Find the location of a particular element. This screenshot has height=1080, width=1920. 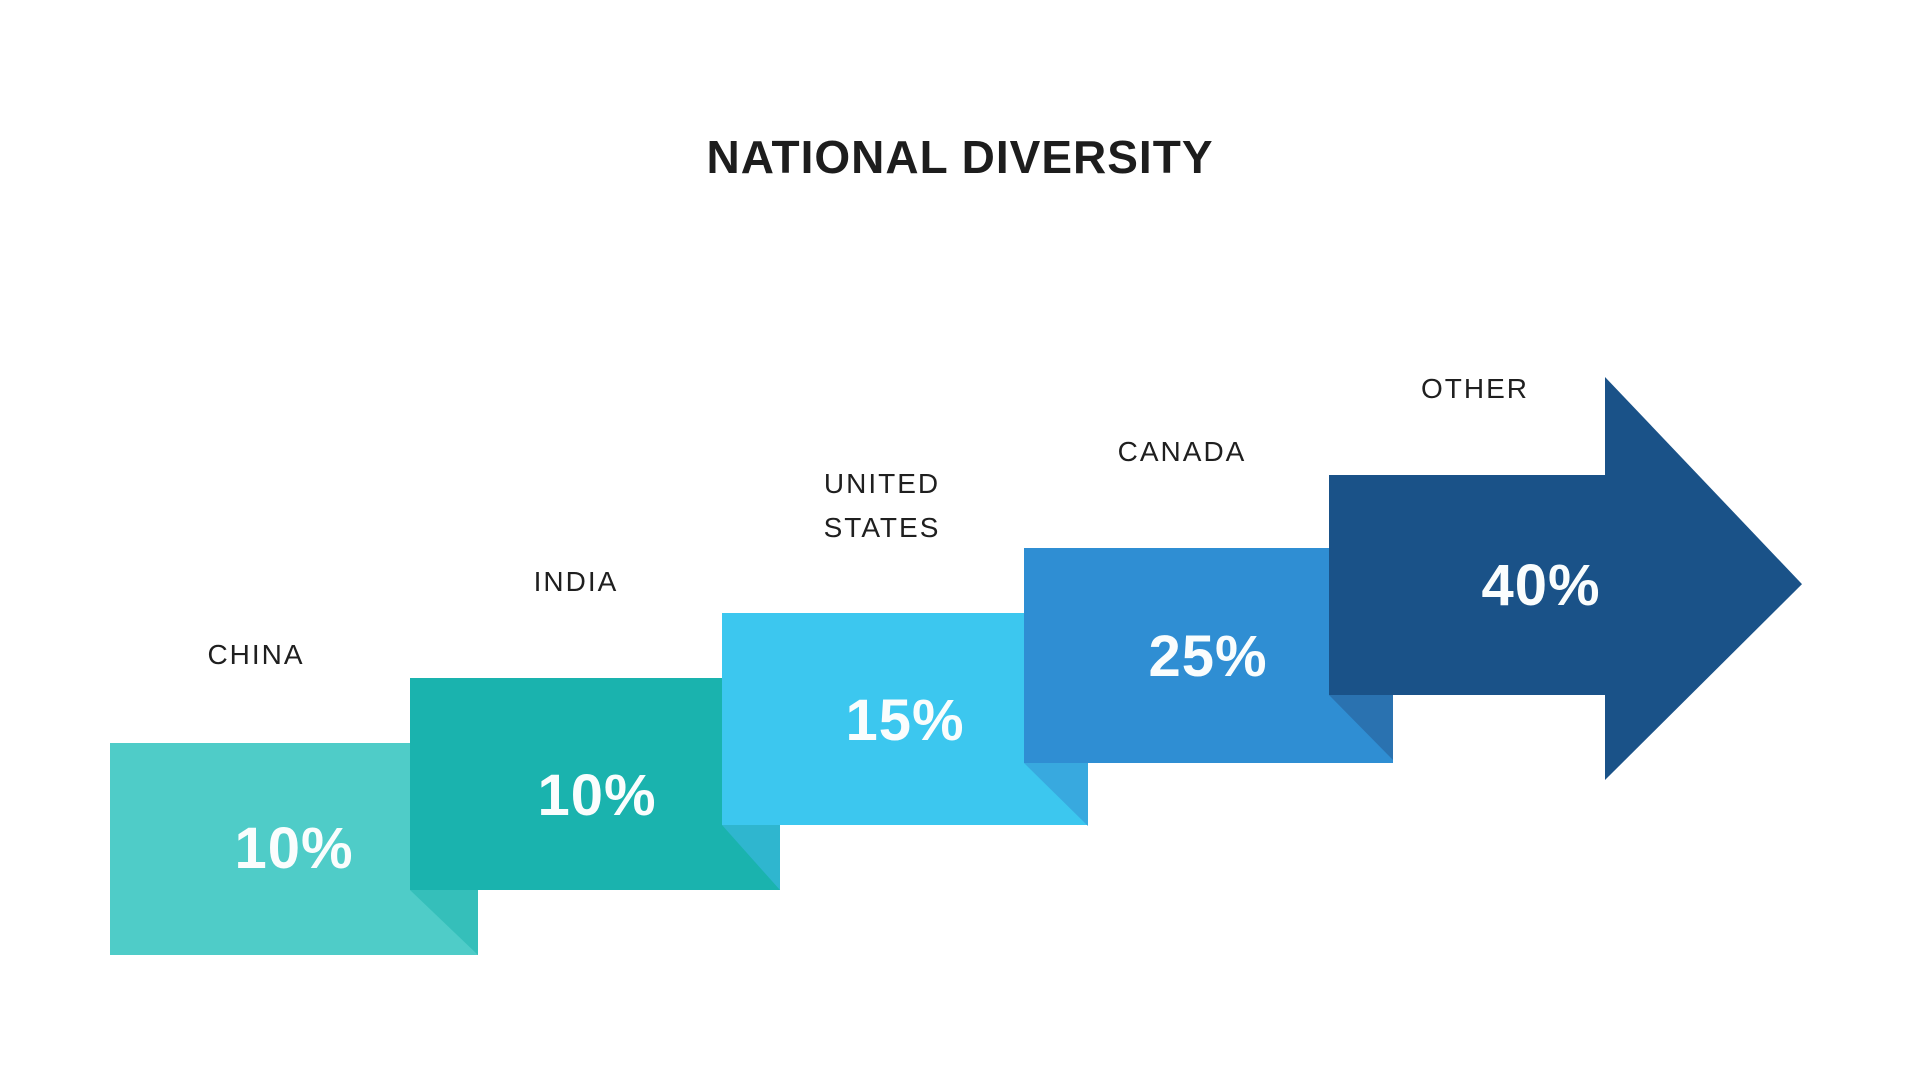

value-label-india: 10% is located at coordinates (597, 795).